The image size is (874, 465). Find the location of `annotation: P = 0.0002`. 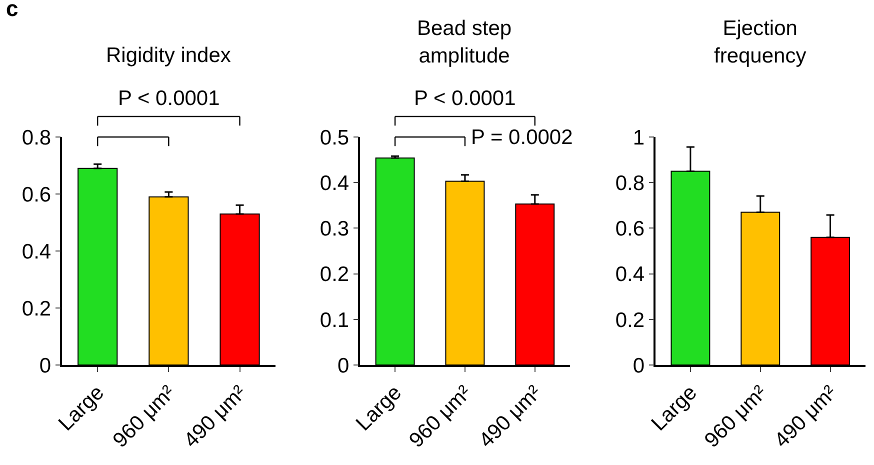

annotation: P = 0.0002 is located at coordinates (522, 137).